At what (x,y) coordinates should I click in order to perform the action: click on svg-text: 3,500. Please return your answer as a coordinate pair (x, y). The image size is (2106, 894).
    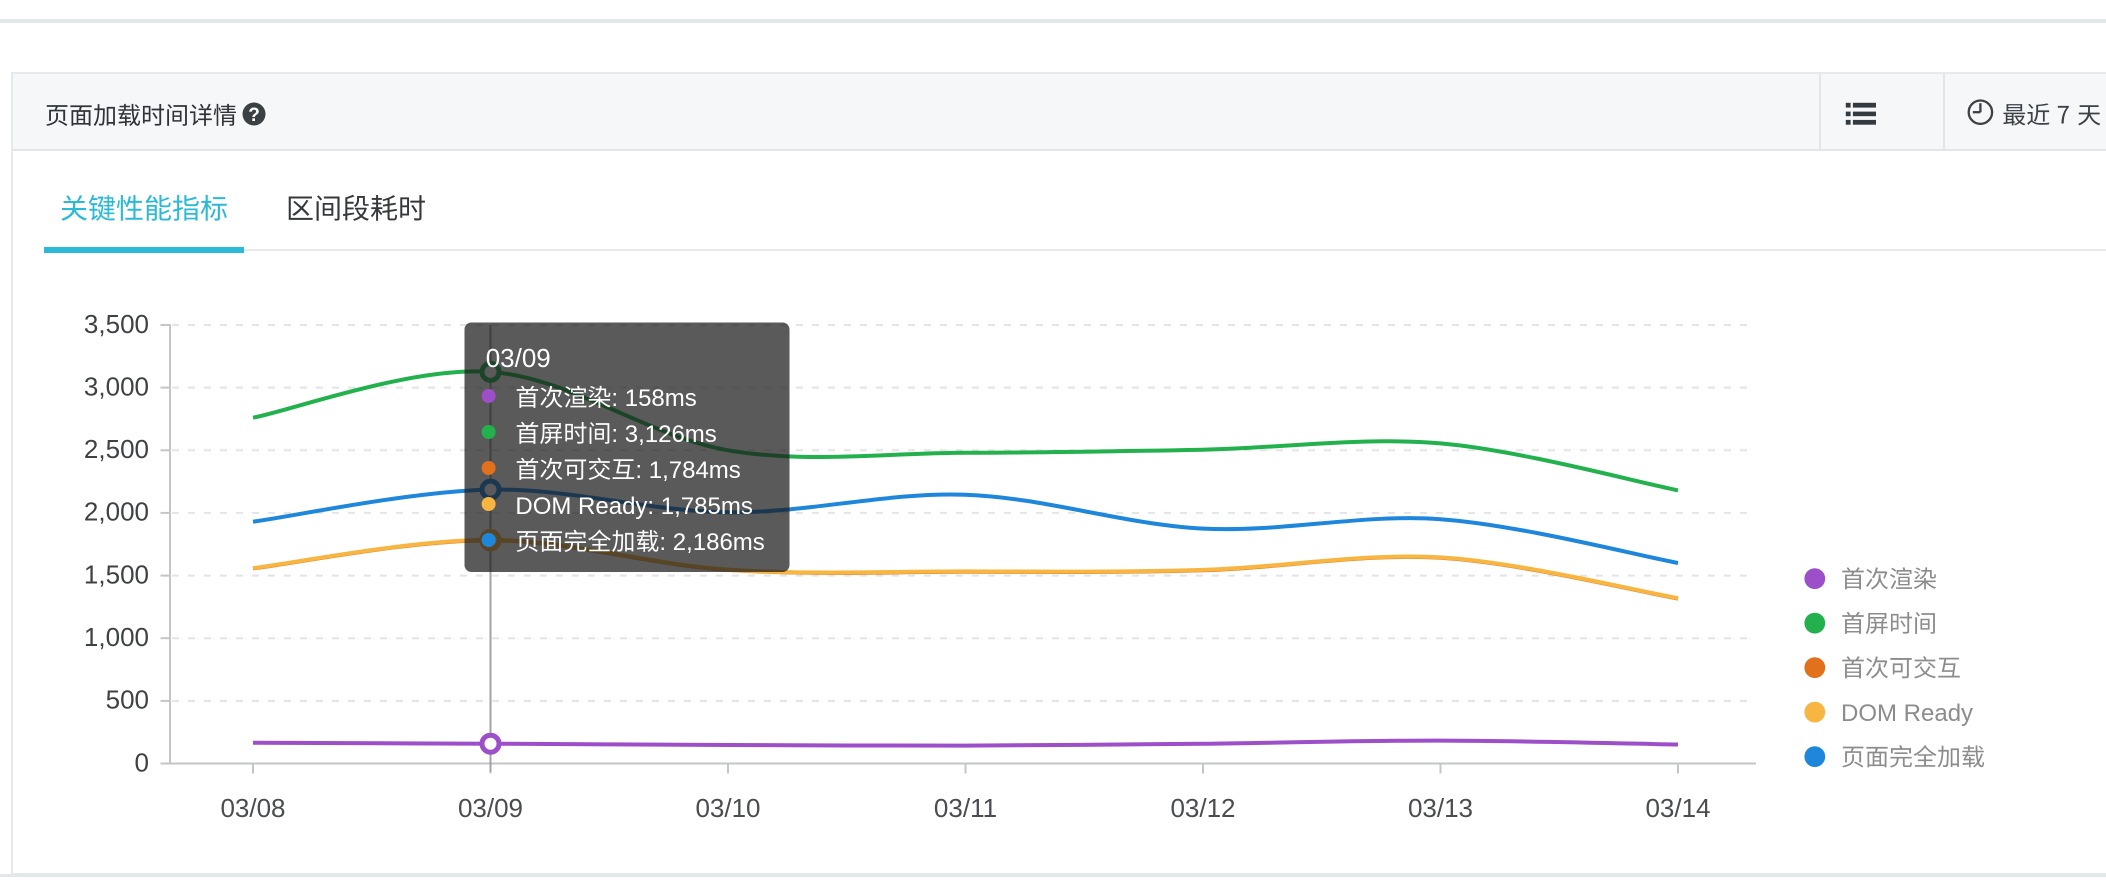
    Looking at the image, I should click on (116, 324).